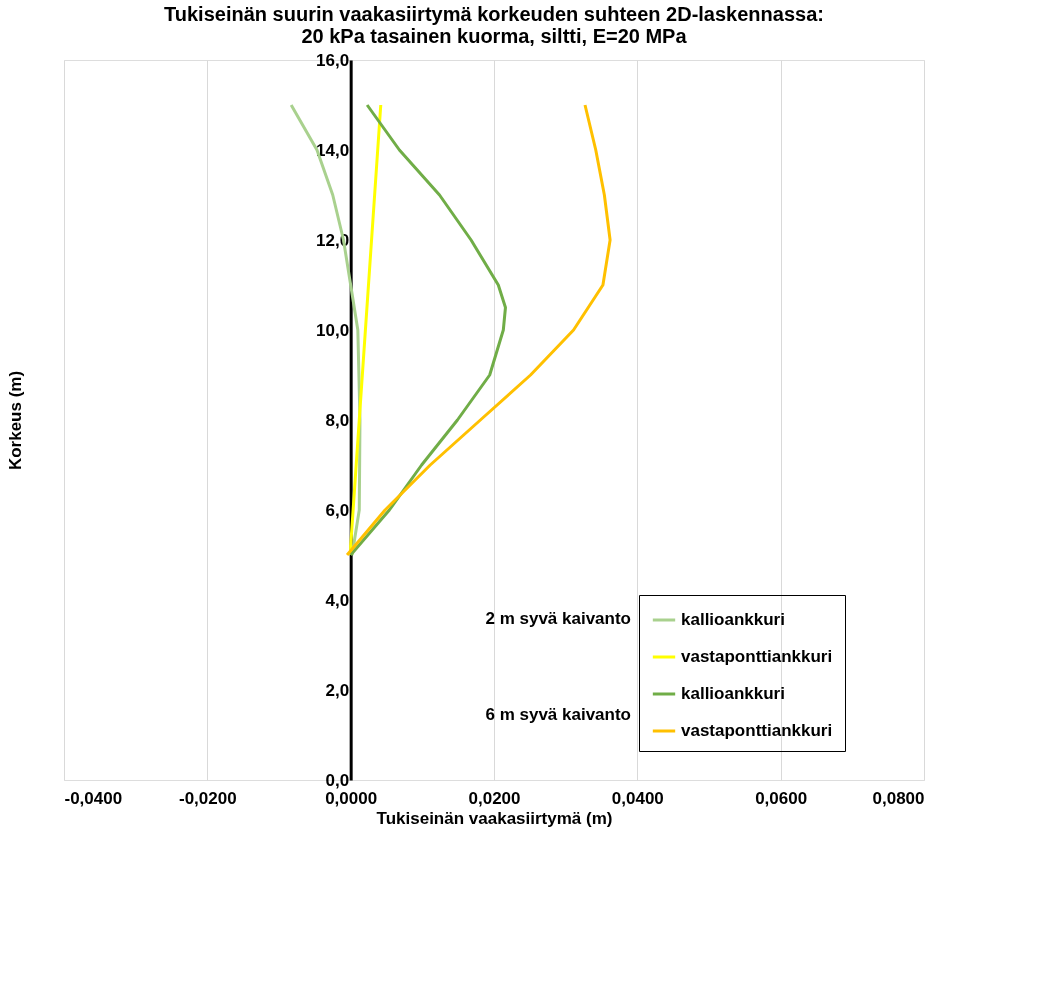 This screenshot has height=997, width=1058. I want to click on x-tick-label: 0,0200, so click(494, 798).